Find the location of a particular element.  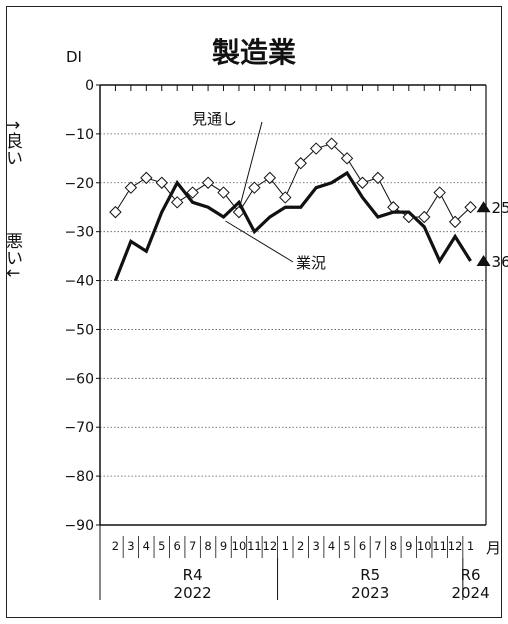

leader-line-outlook is located at coordinates (251, 164).